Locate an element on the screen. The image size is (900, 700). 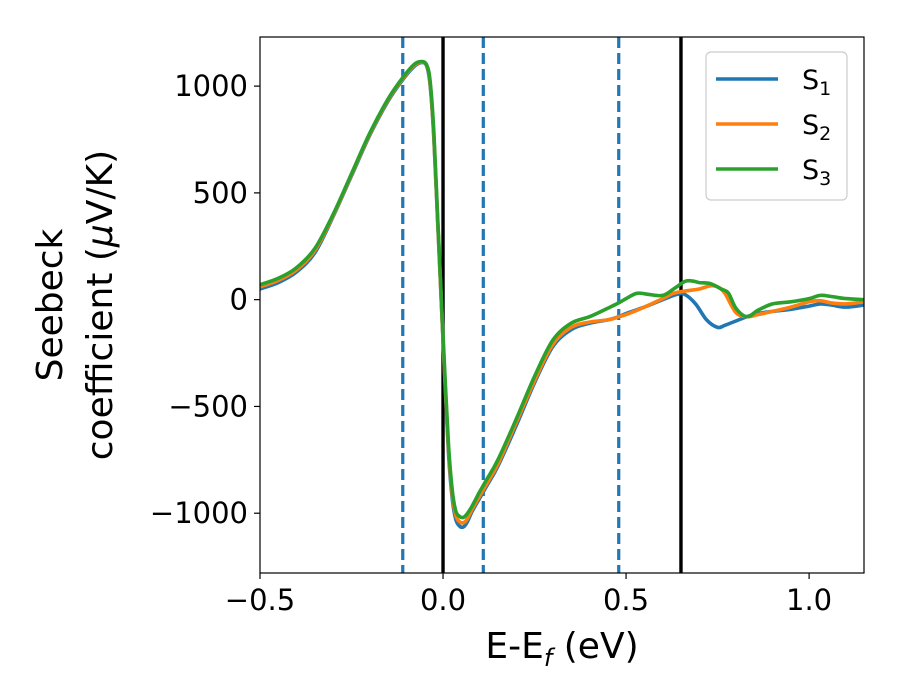
y-tick-label: −500 is located at coordinates (208, 406).